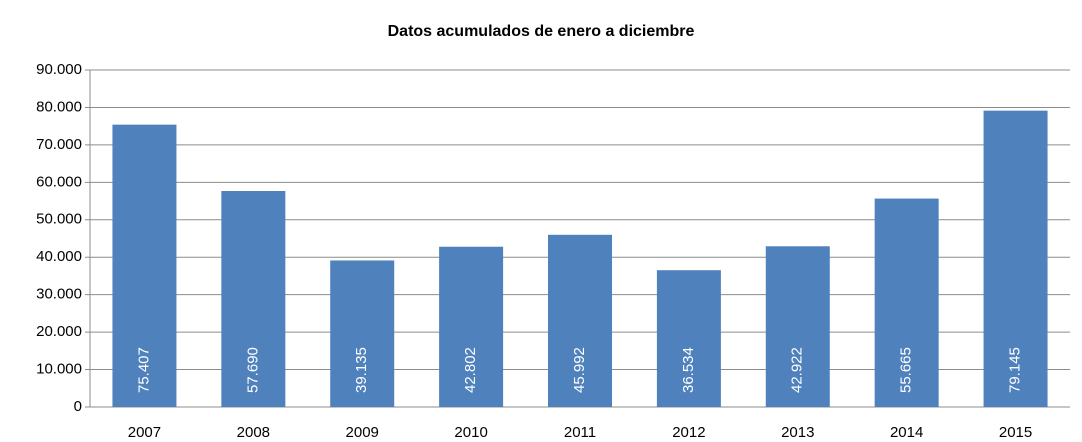 This screenshot has width=1082, height=442. What do you see at coordinates (906, 370) in the screenshot?
I see `value-label: 55.665` at bounding box center [906, 370].